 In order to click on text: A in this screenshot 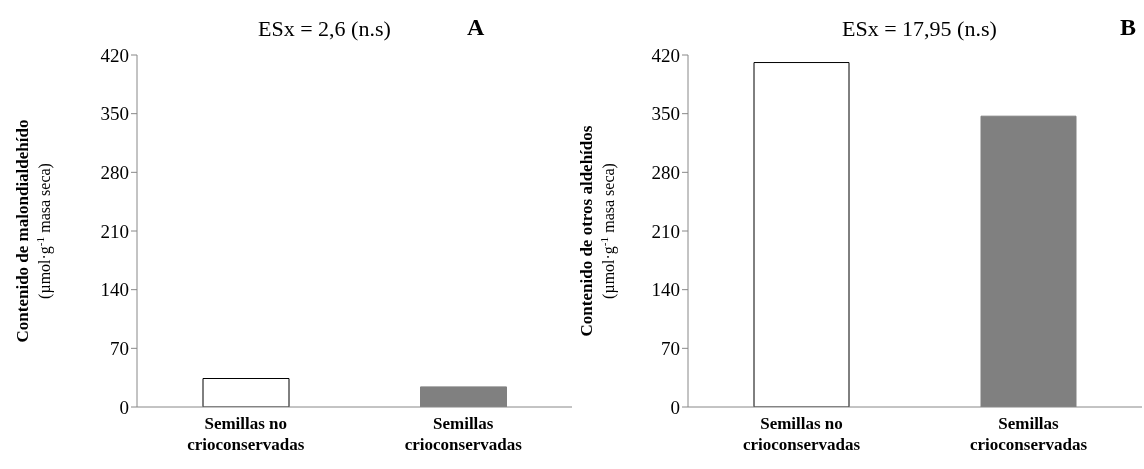, I will do `click(476, 27)`.